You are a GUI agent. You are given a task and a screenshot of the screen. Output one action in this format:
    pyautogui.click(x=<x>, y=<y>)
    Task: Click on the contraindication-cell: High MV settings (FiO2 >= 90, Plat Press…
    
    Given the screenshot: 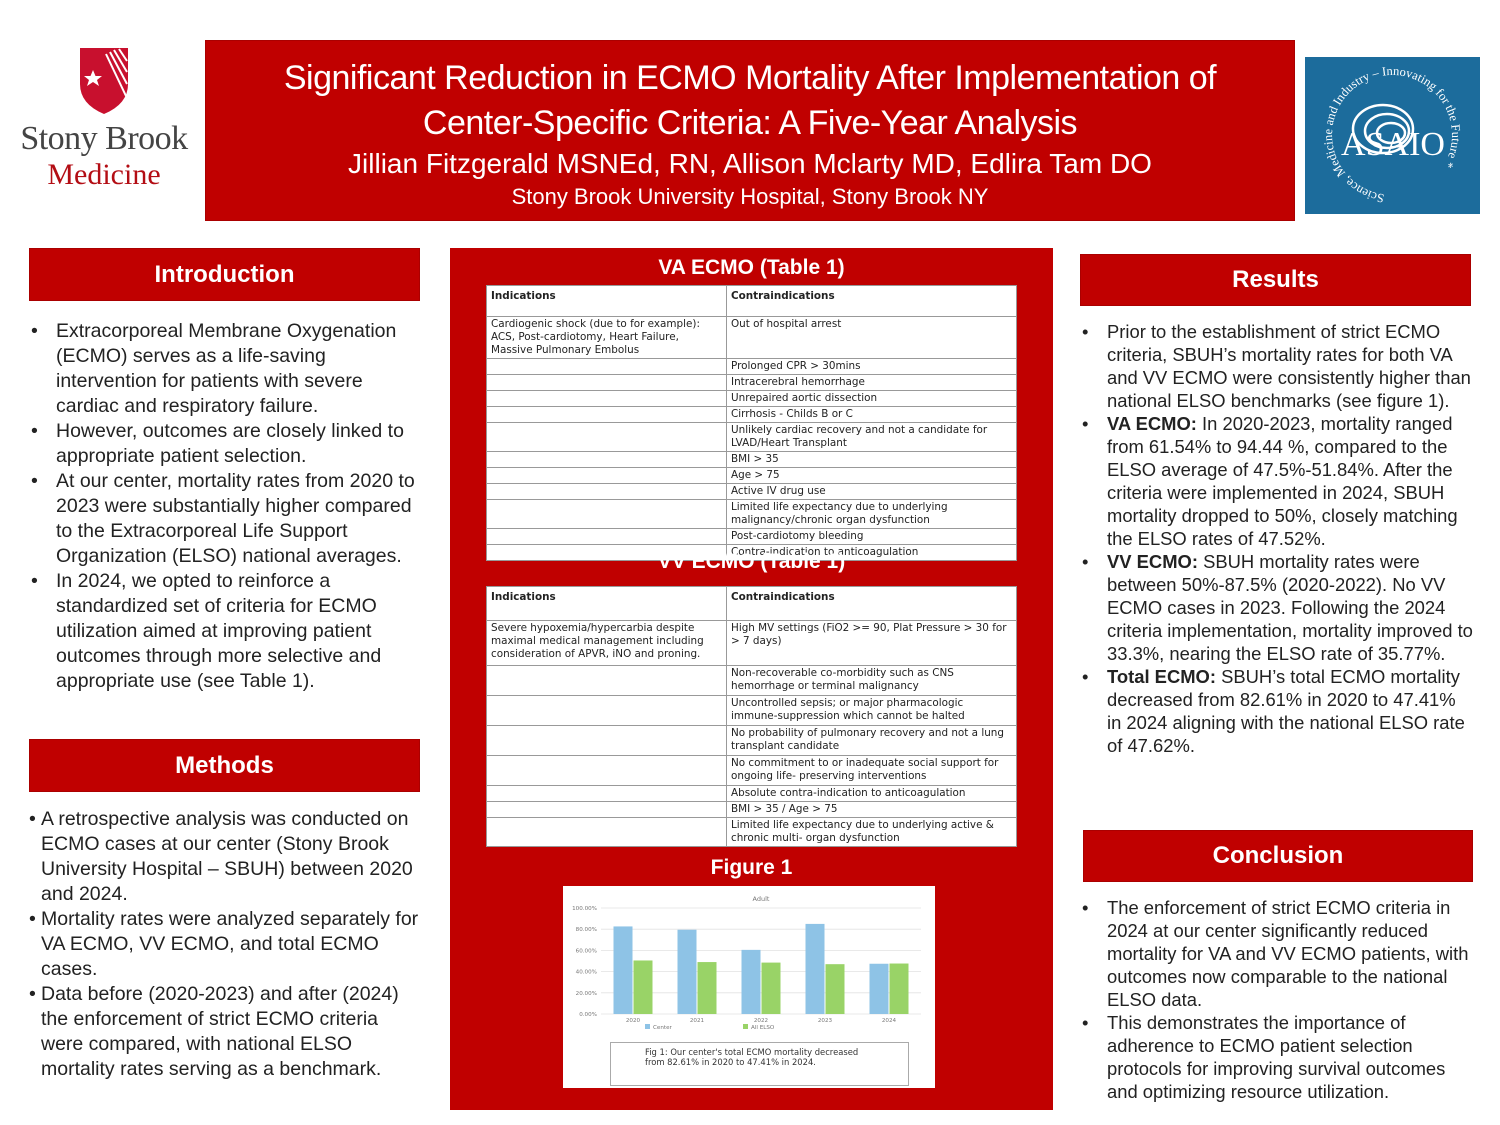 What is the action you would take?
    pyautogui.click(x=871, y=643)
    